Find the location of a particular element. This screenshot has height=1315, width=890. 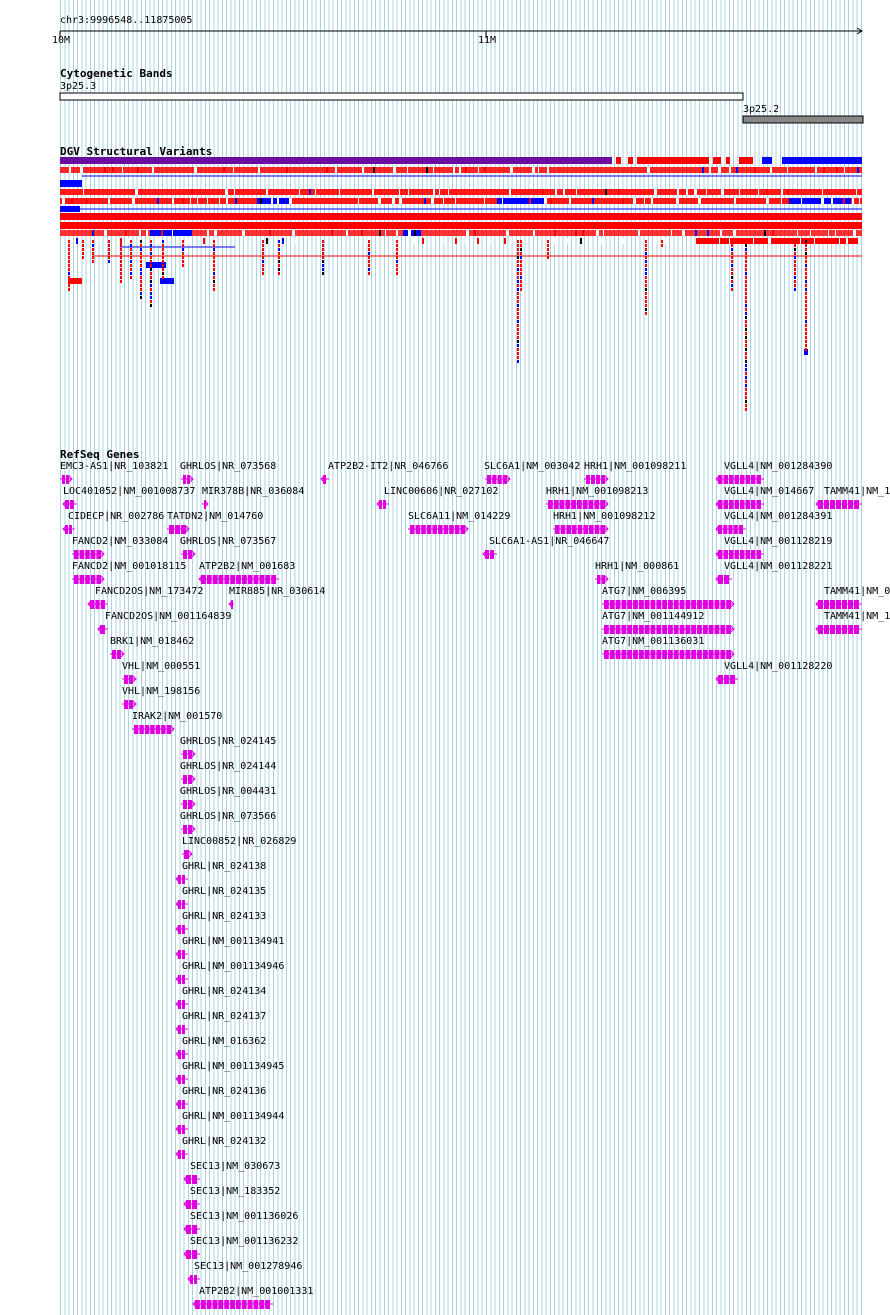

gene-label: GHRLOS|NR_024144 is located at coordinates (228, 766).